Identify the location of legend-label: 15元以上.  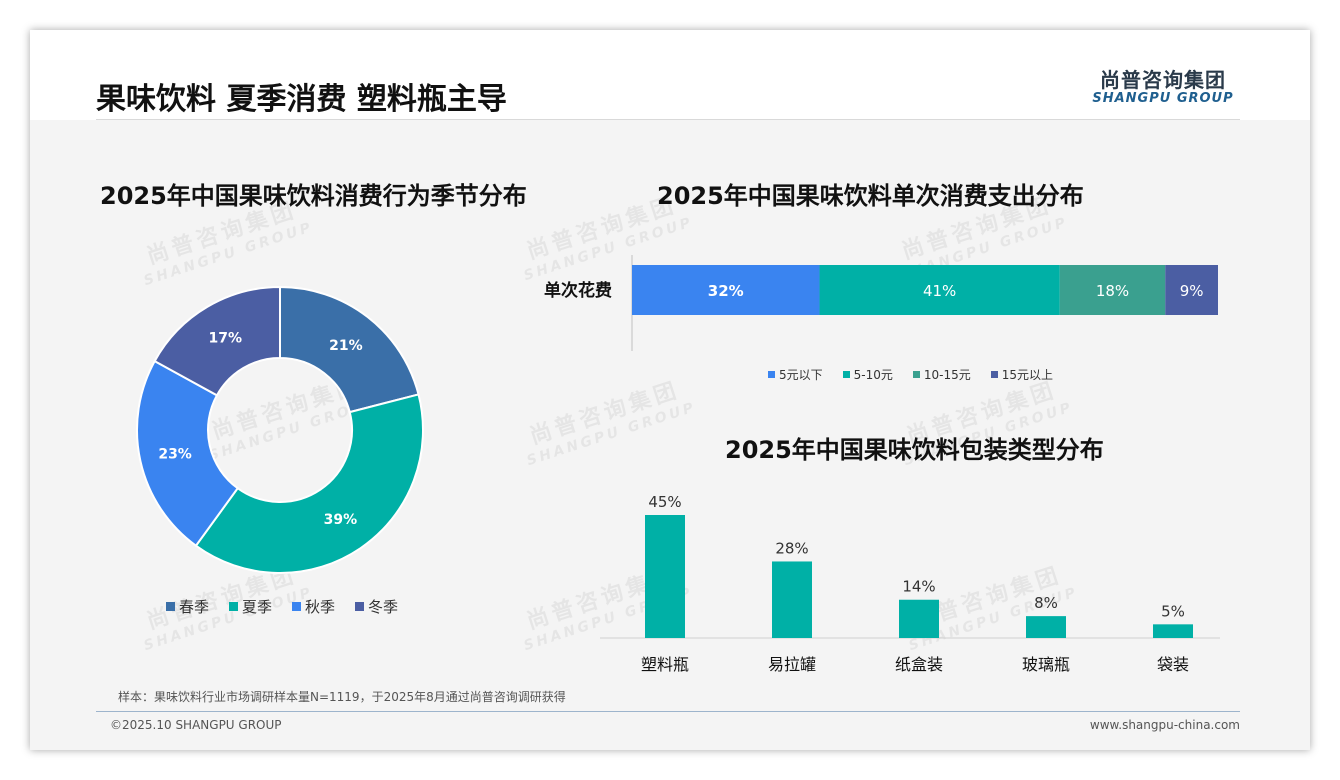
(1027, 375).